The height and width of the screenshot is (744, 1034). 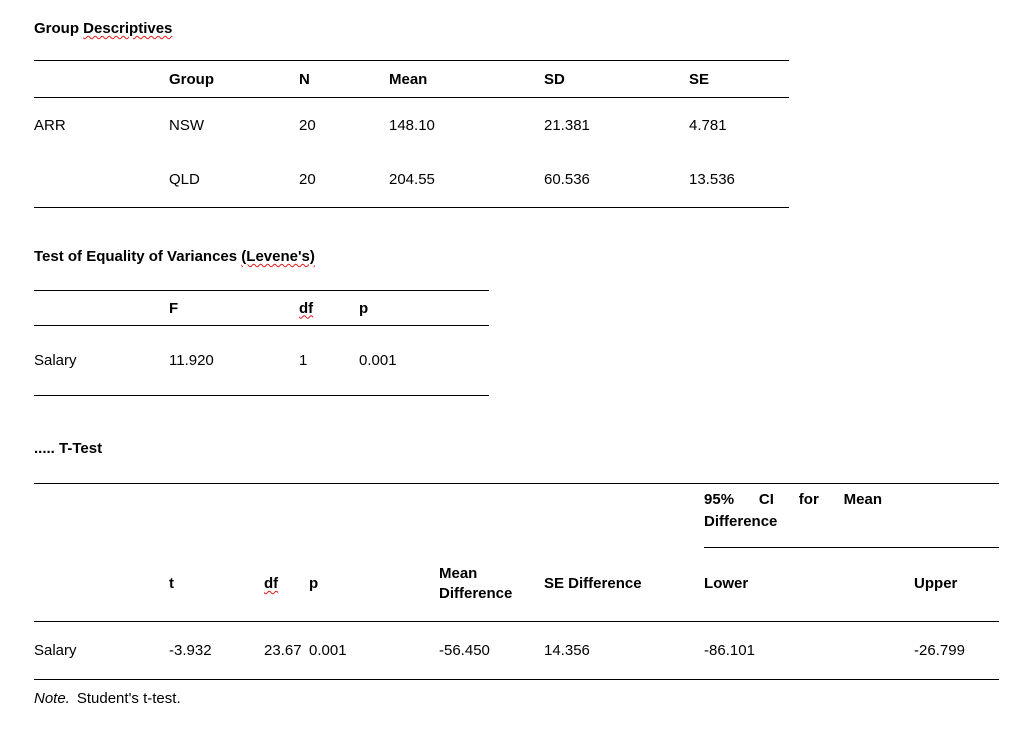 I want to click on table-row: ARR NSW 20 148.10 21.381 4.781, so click(x=411, y=125).